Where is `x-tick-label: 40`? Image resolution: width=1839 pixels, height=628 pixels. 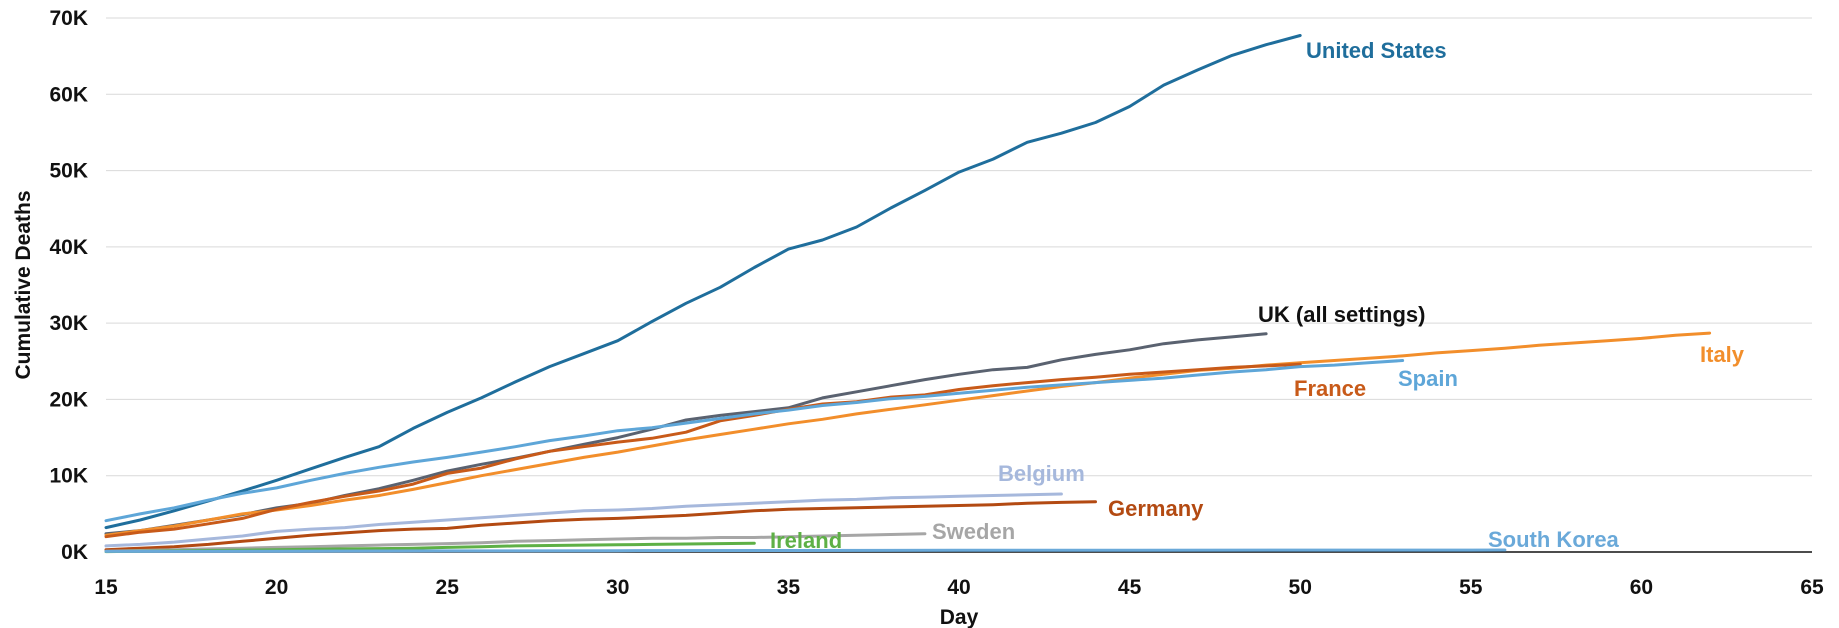 x-tick-label: 40 is located at coordinates (958, 587).